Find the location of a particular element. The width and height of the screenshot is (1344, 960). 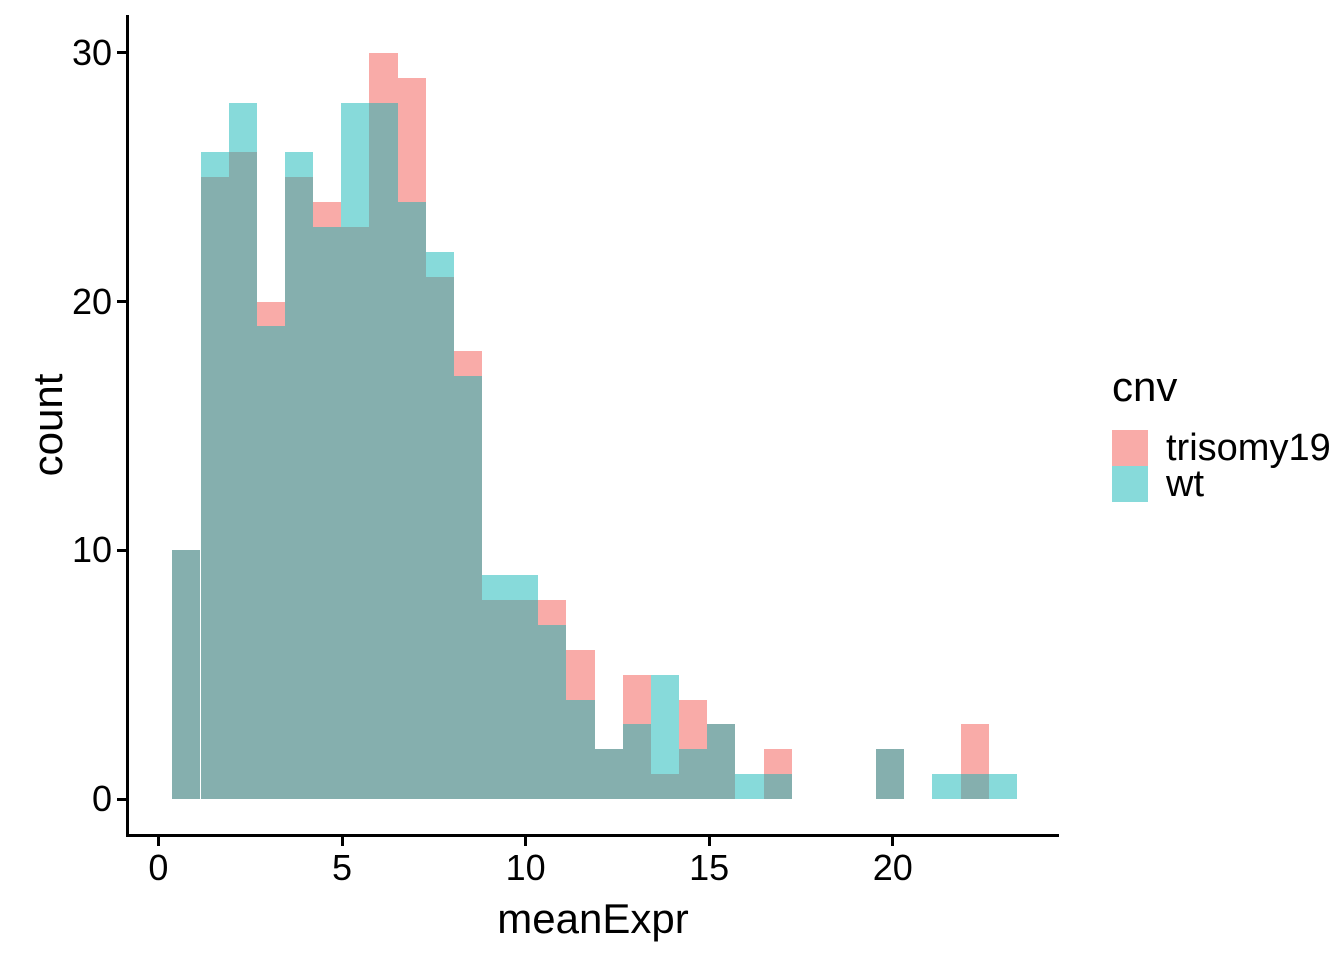

legend-entry-trisomy19: trisomy19 is located at coordinates (1221, 448).